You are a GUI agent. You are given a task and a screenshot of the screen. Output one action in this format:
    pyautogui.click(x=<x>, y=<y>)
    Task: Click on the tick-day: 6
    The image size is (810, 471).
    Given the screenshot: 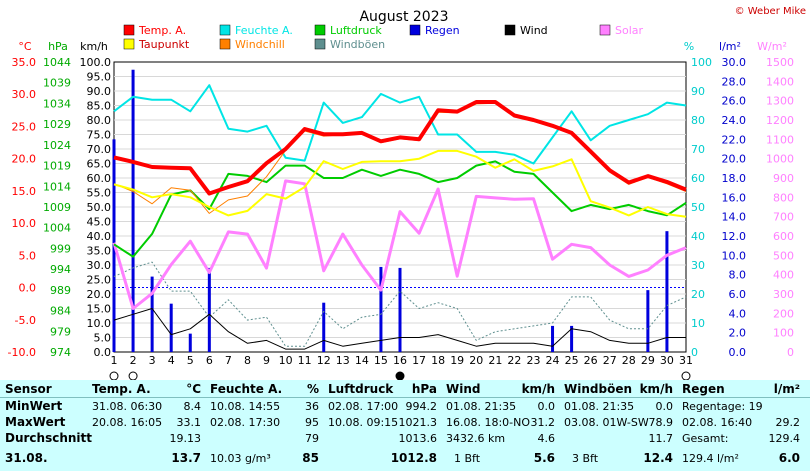 What is the action you would take?
    pyautogui.click(x=209, y=360)
    